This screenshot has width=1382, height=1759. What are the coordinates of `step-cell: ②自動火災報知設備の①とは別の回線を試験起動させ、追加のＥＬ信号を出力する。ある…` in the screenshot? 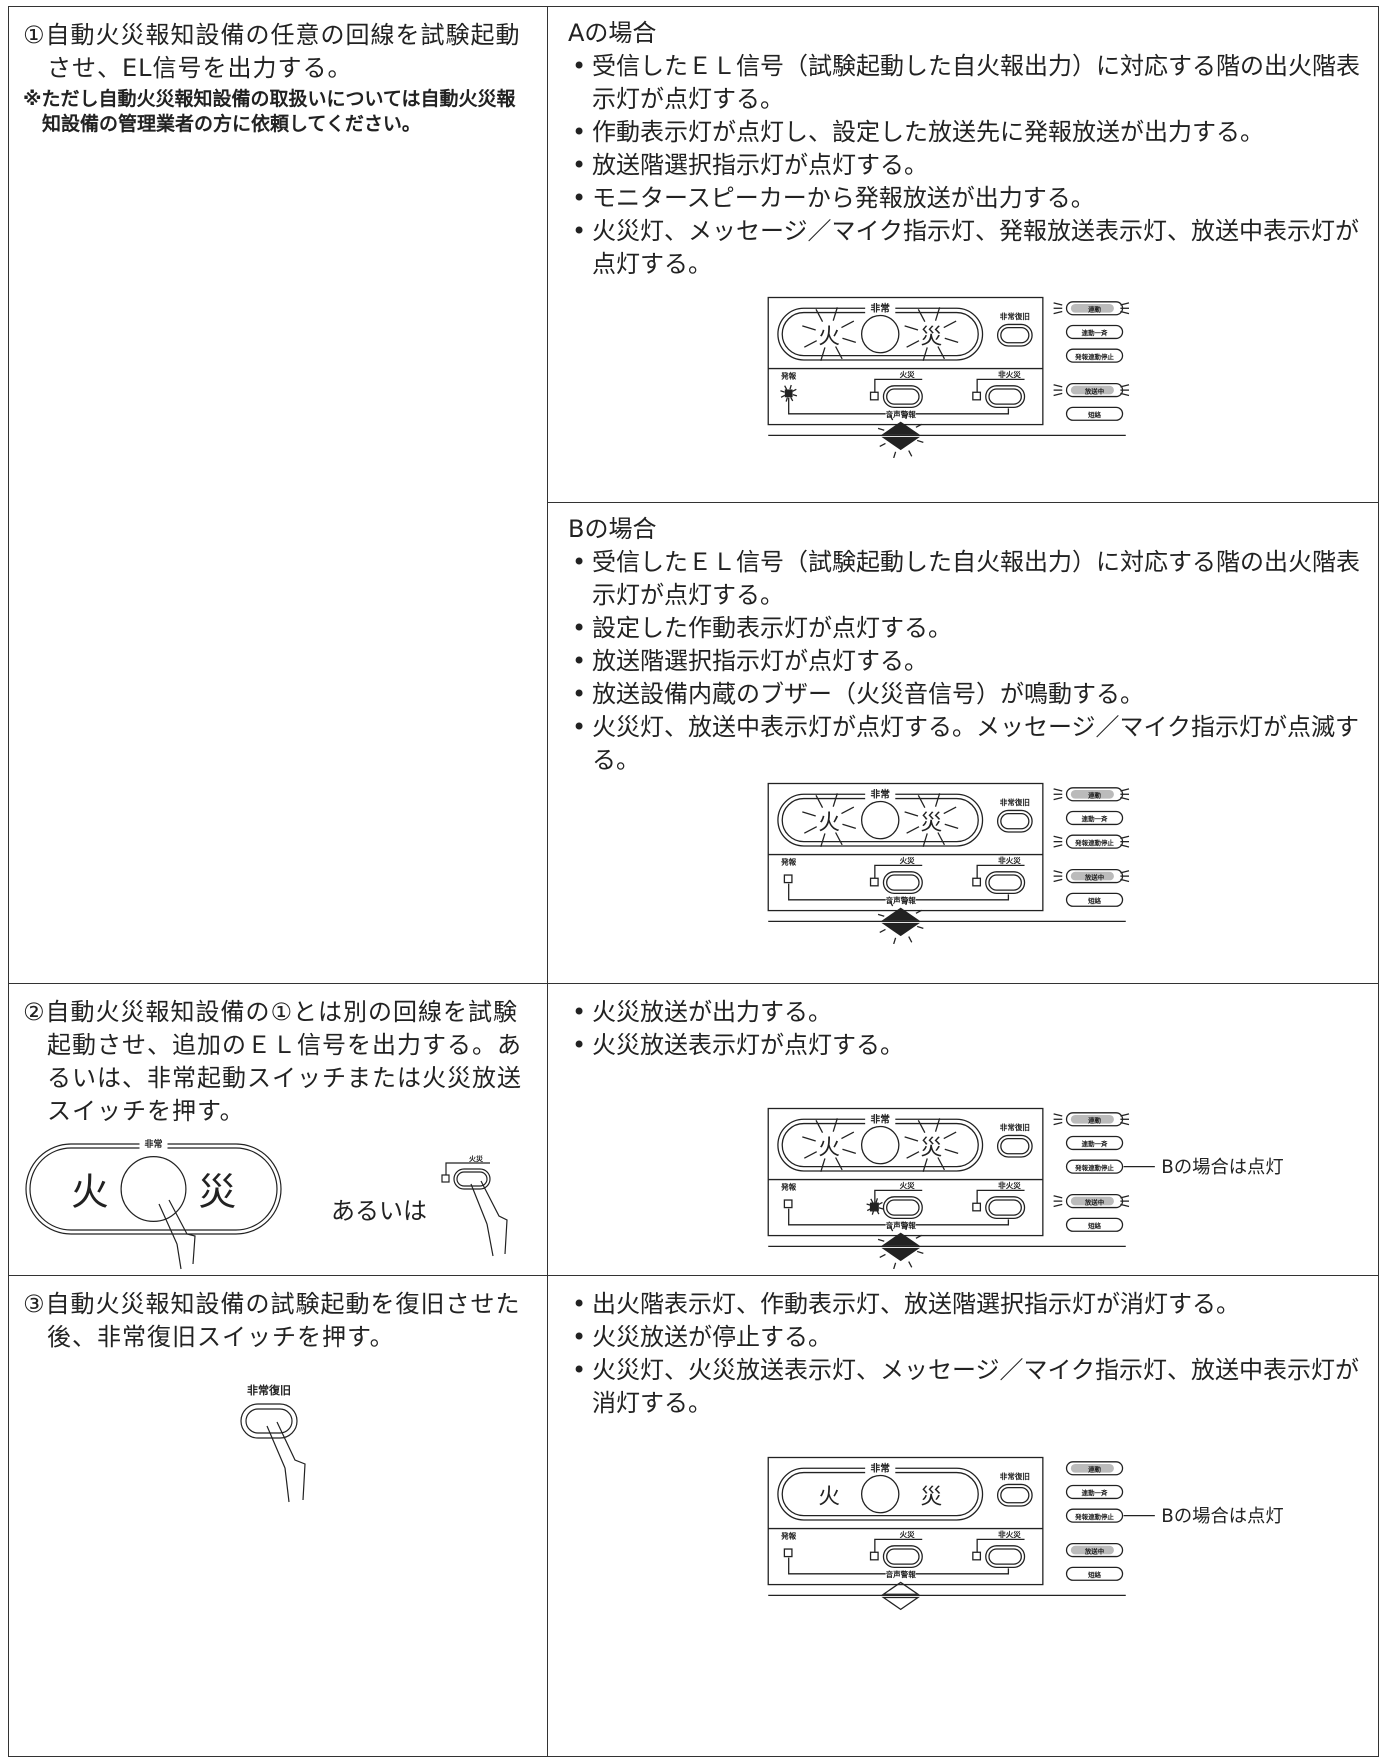 It's located at (278, 1129).